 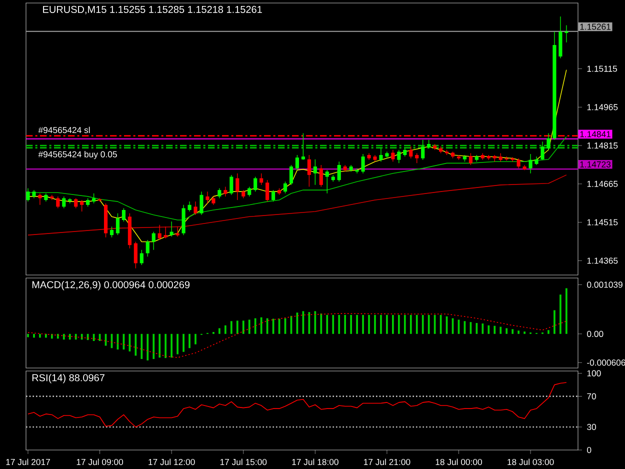 I want to click on y-tick-label: 0, so click(x=589, y=450).